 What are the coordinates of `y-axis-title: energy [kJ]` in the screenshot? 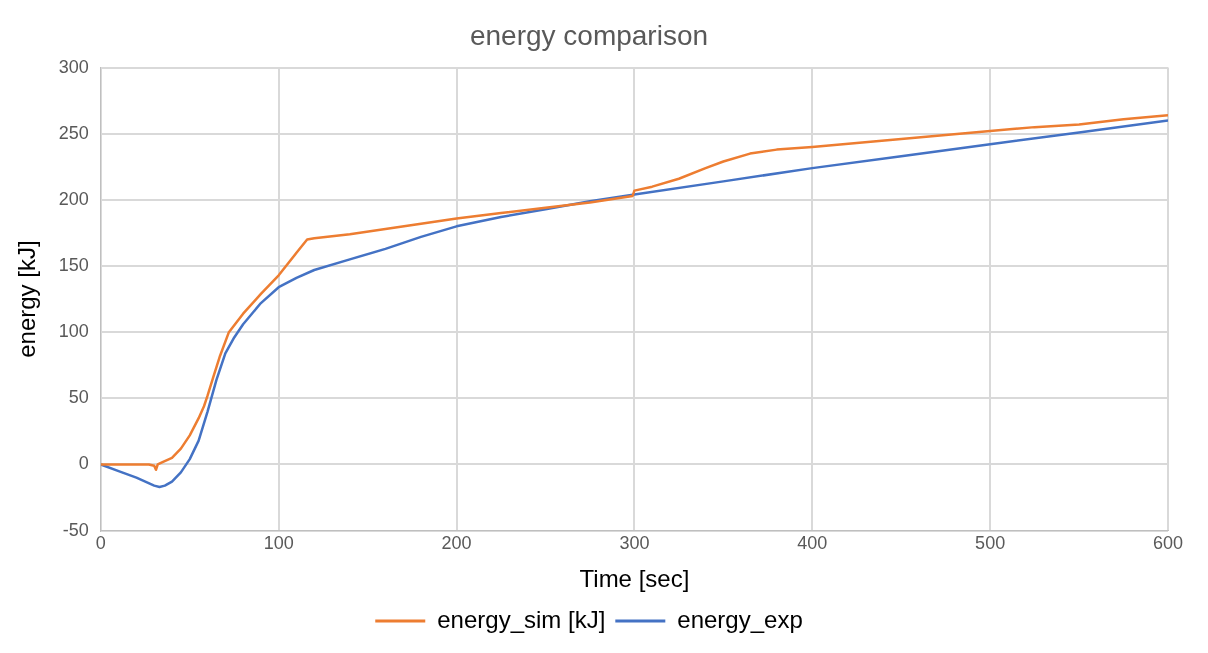 It's located at (27, 299).